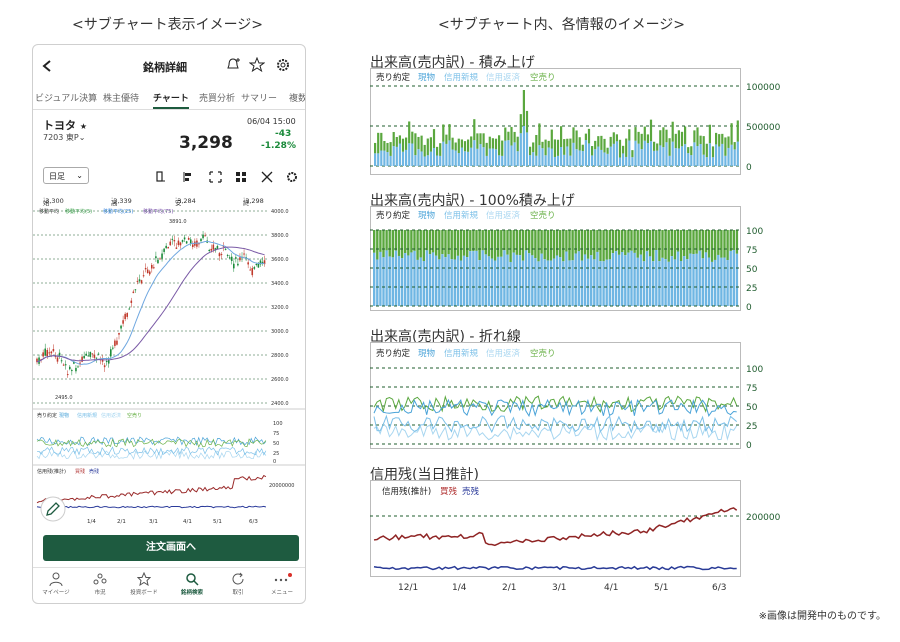 This screenshot has height=642, width=900. I want to click on nav-label: 取引, so click(238, 593).